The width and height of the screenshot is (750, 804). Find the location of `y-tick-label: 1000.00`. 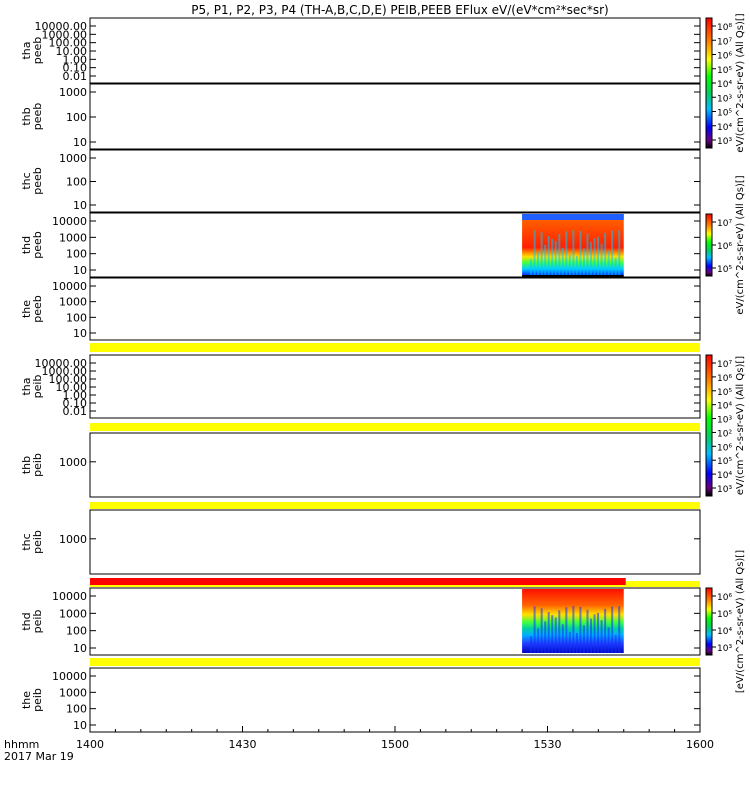

y-tick-label: 1000.00 is located at coordinates (65, 371).